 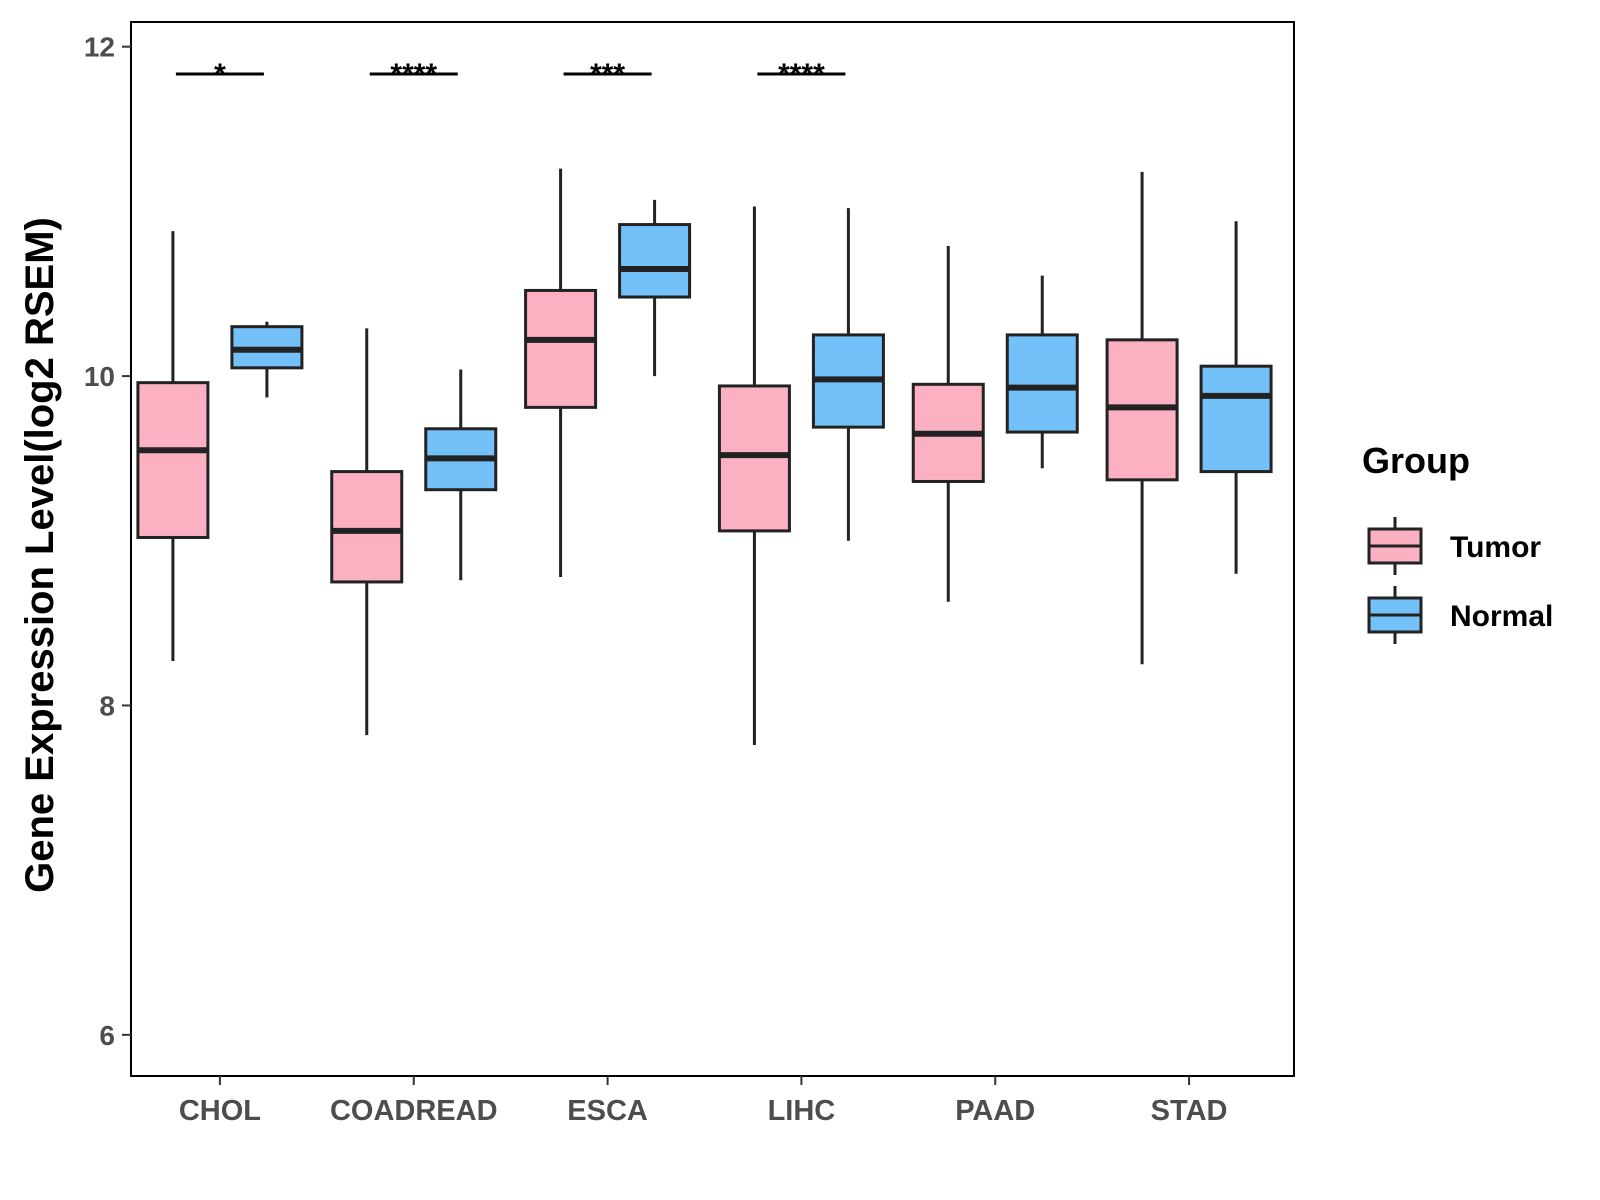 I want to click on y-tick-label: 6, so click(x=107, y=1035).